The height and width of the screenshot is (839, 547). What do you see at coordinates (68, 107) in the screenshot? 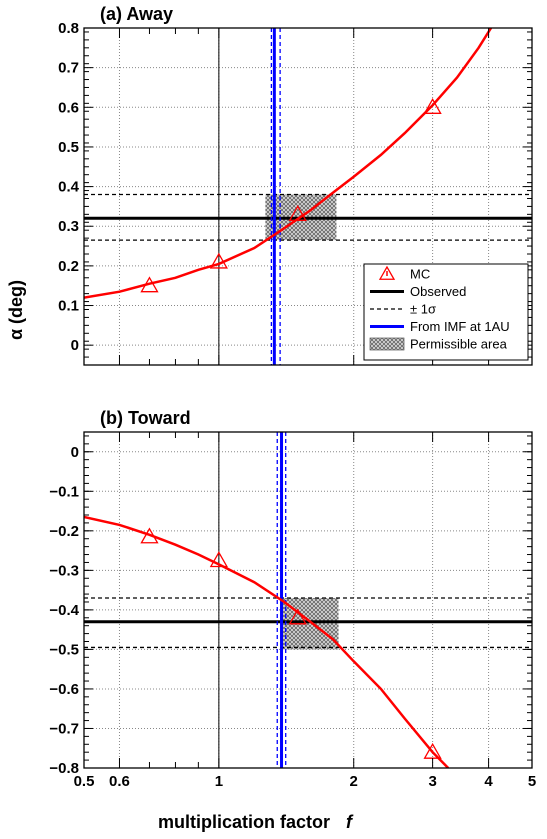
I see `y-tick-label: 0.6` at bounding box center [68, 107].